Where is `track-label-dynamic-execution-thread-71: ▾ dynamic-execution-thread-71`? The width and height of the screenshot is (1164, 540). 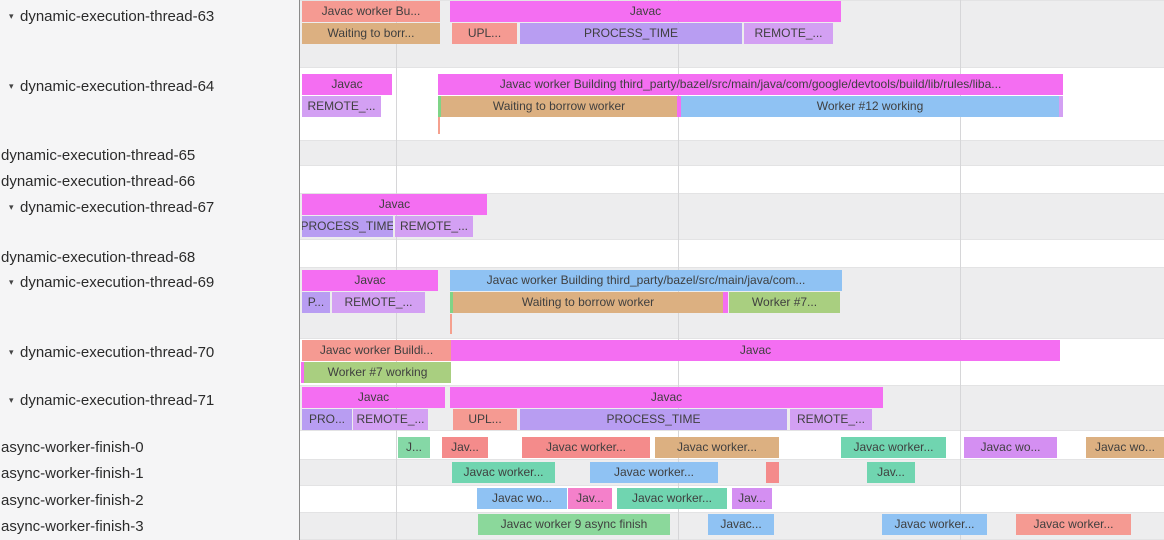 track-label-dynamic-execution-thread-71: ▾ dynamic-execution-thread-71 is located at coordinates (149, 400).